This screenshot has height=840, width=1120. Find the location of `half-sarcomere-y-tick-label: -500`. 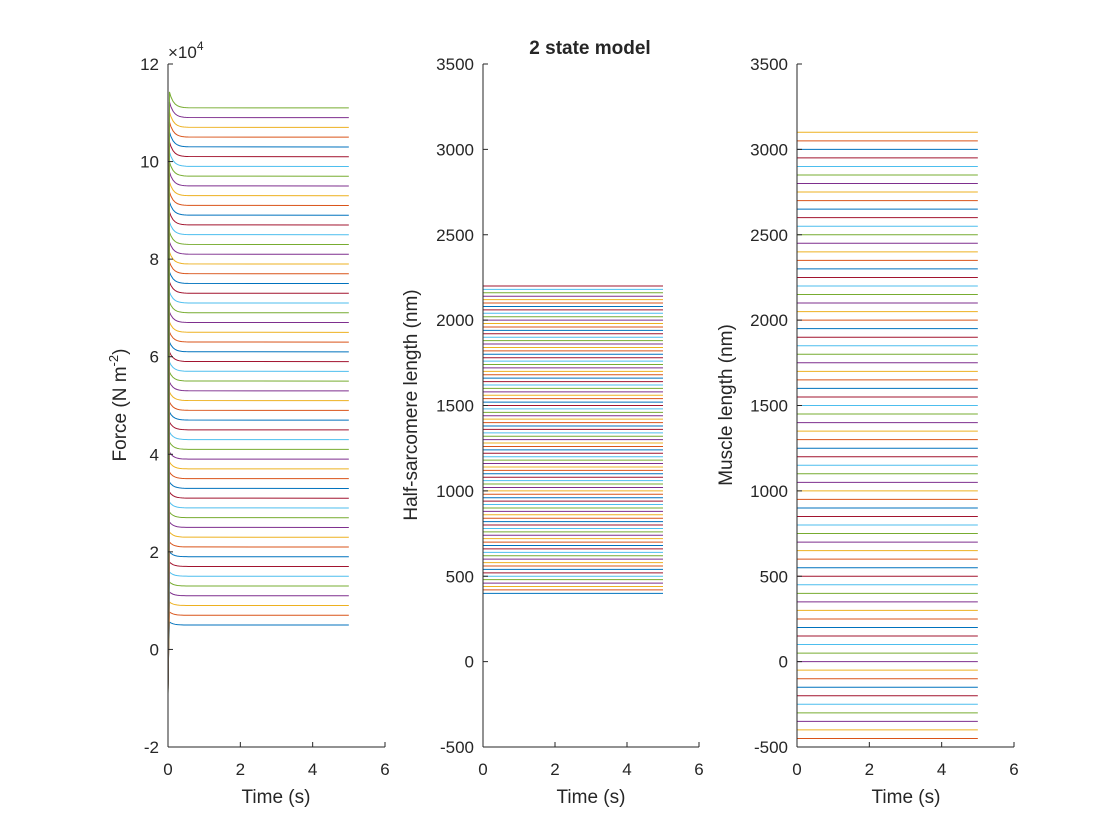

half-sarcomere-y-tick-label: -500 is located at coordinates (457, 747).